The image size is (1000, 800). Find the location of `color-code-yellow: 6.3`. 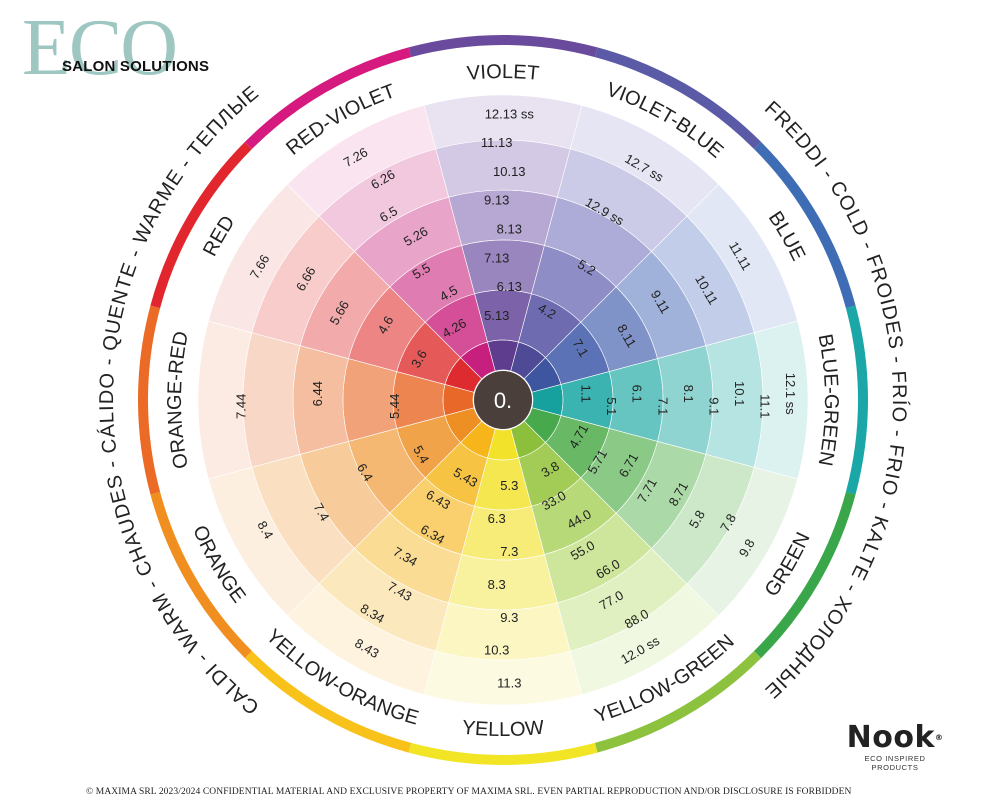

color-code-yellow: 6.3 is located at coordinates (497, 518).